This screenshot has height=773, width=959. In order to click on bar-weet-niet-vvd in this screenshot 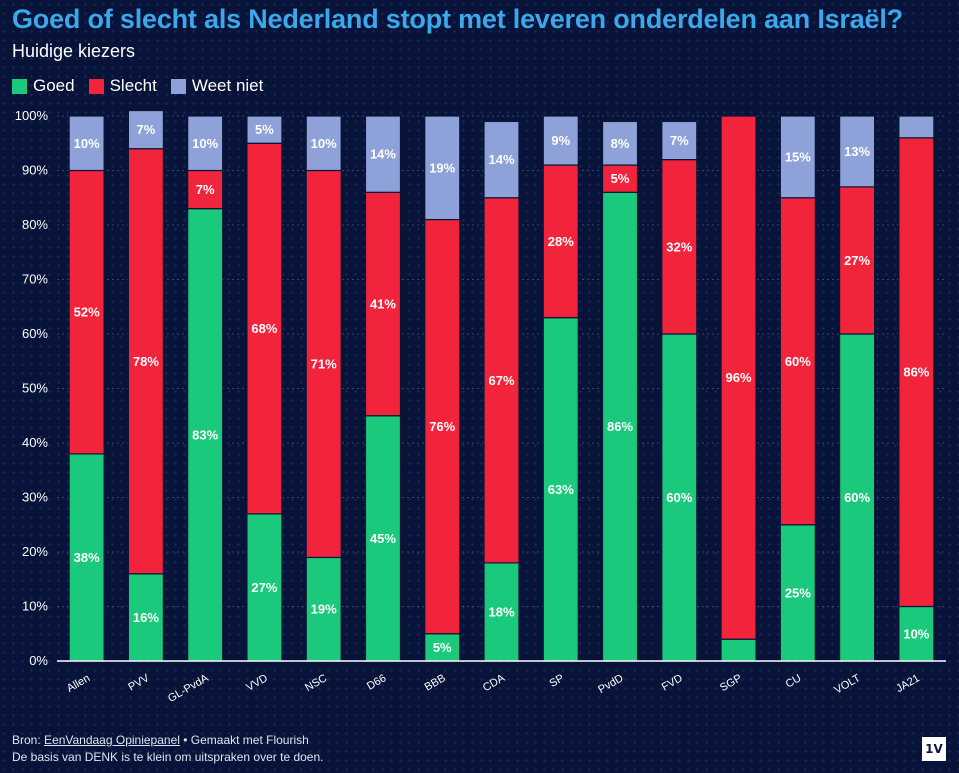, I will do `click(264, 129)`.